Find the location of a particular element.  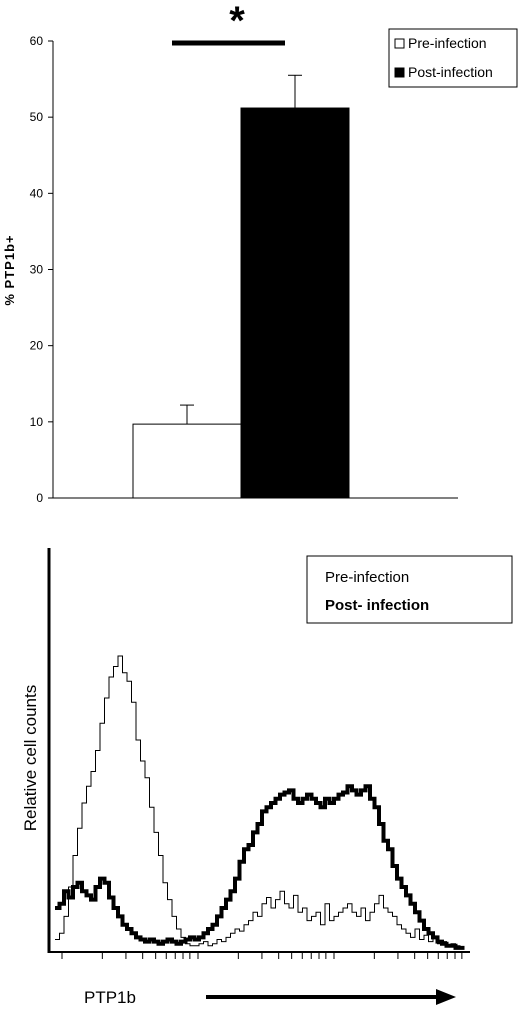

bar-y-tick-label: 0 is located at coordinates (39, 498).